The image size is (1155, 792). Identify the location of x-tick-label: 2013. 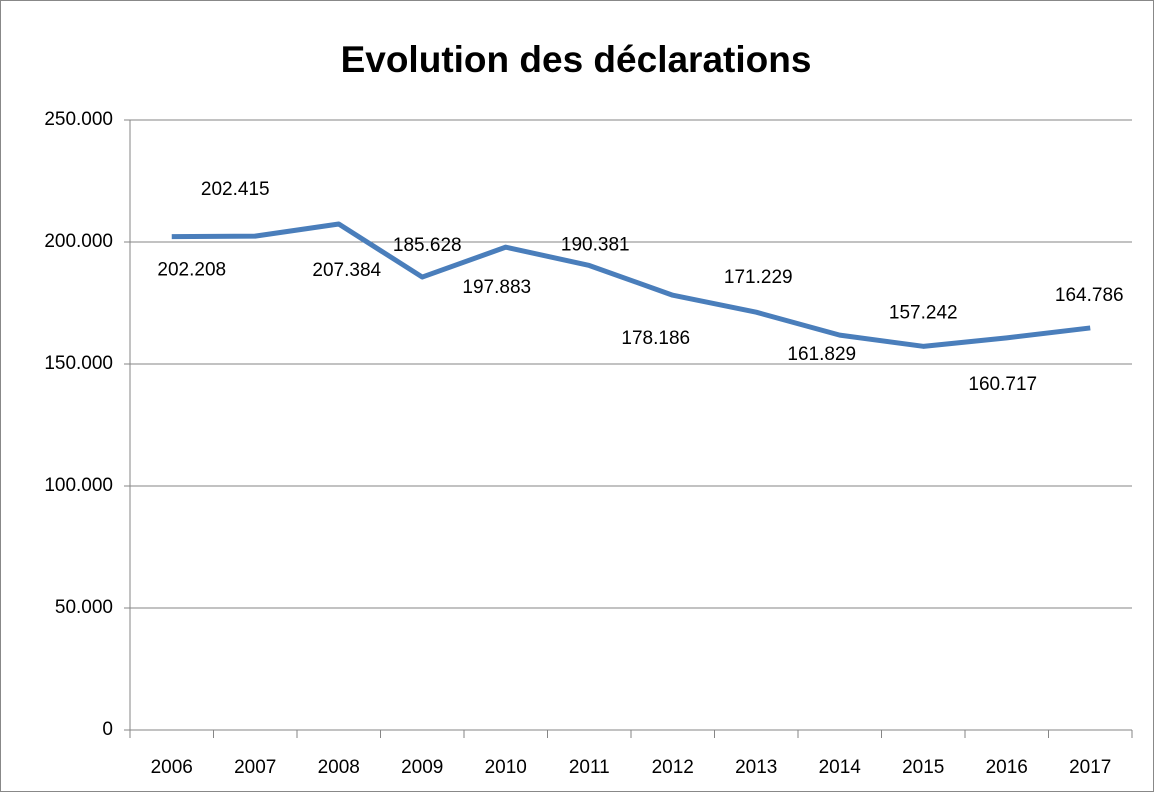
(756, 767).